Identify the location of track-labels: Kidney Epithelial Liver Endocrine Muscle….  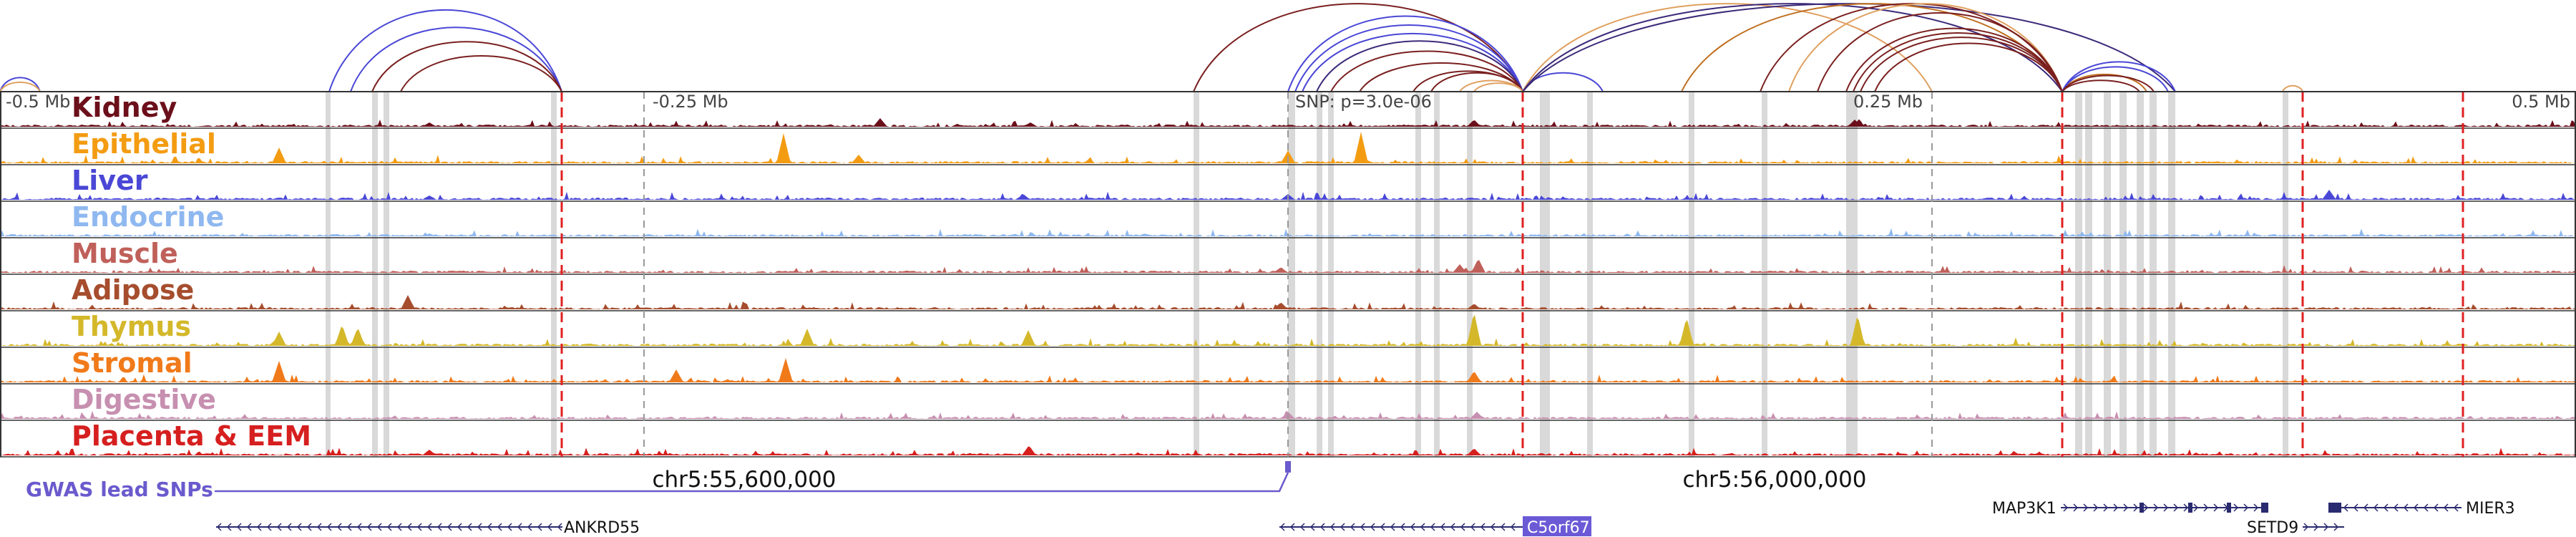
(191, 272).